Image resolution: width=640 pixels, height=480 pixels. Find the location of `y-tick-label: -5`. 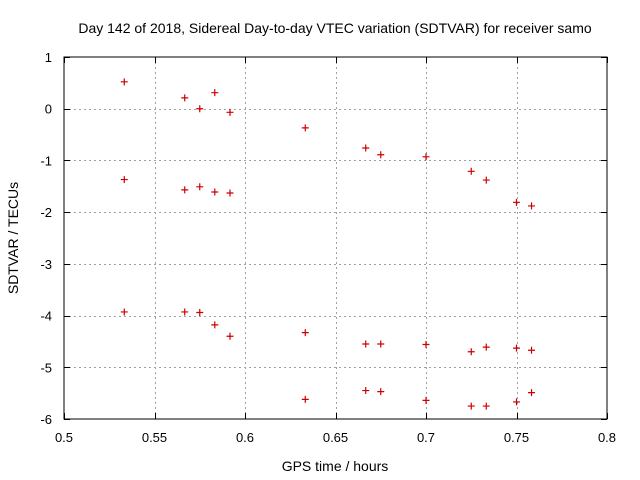

y-tick-label: -5 is located at coordinates (46, 367).